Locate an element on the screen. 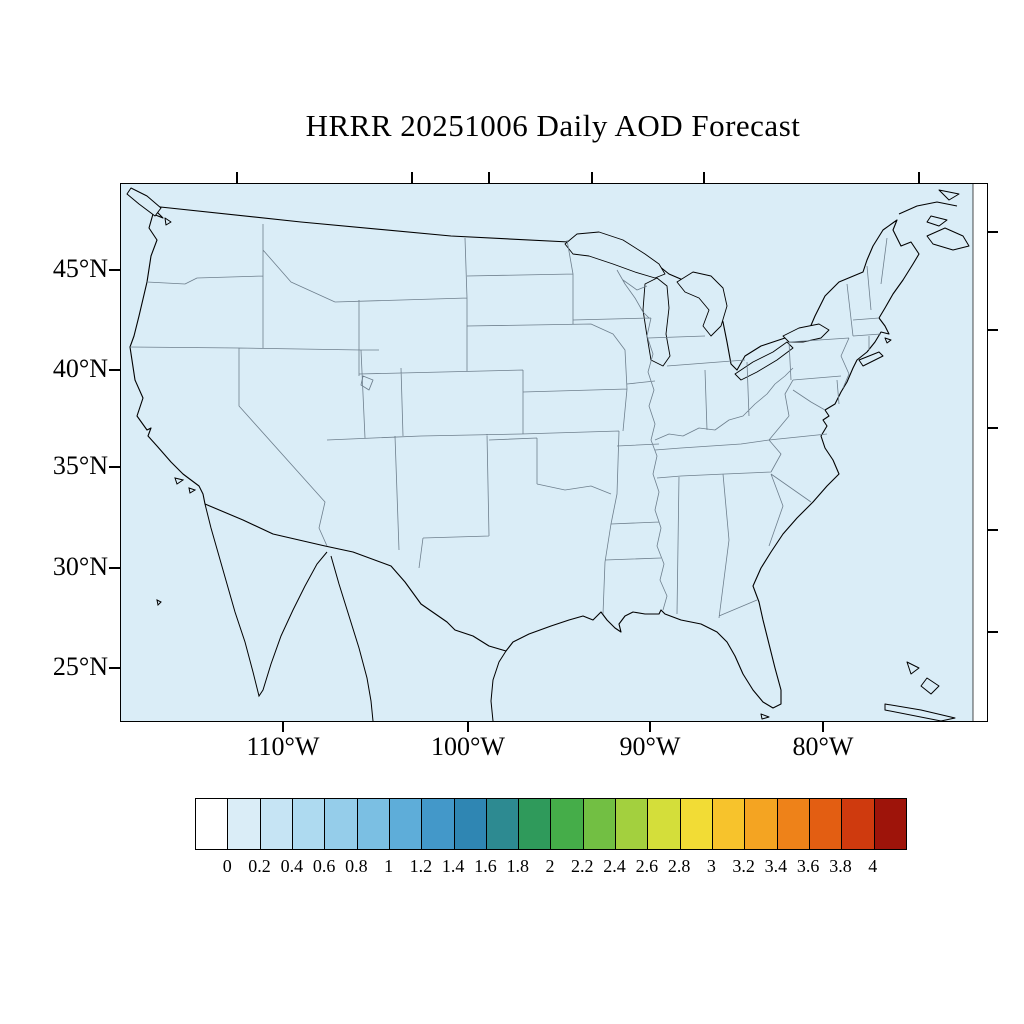 The width and height of the screenshot is (1024, 1024). colorbar-label: 1.4 is located at coordinates (453, 866).